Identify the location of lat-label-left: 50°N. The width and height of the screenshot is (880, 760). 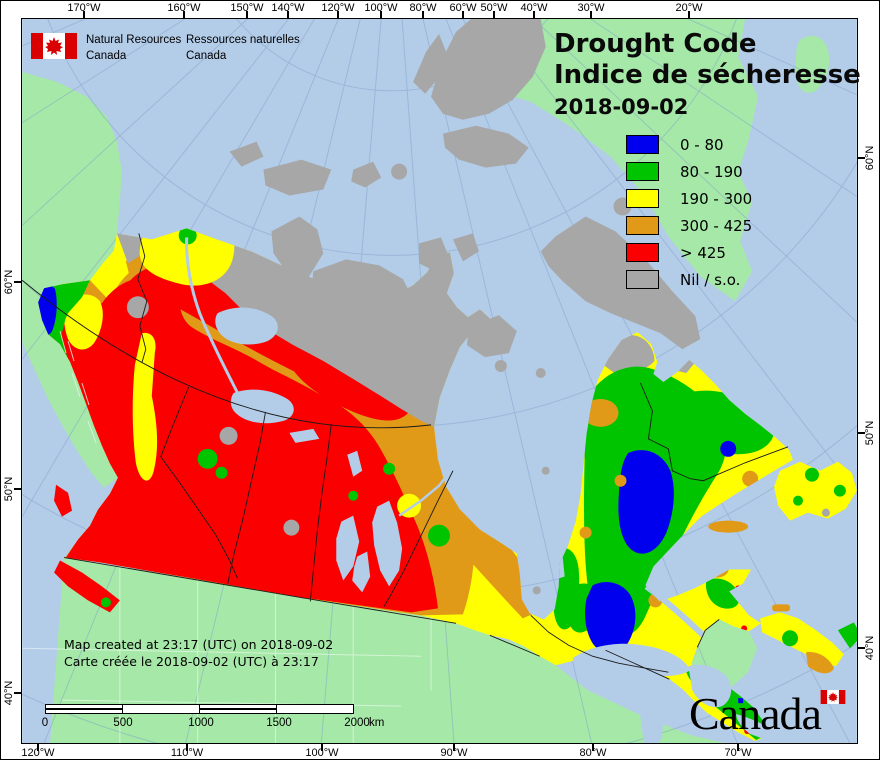
(9, 489).